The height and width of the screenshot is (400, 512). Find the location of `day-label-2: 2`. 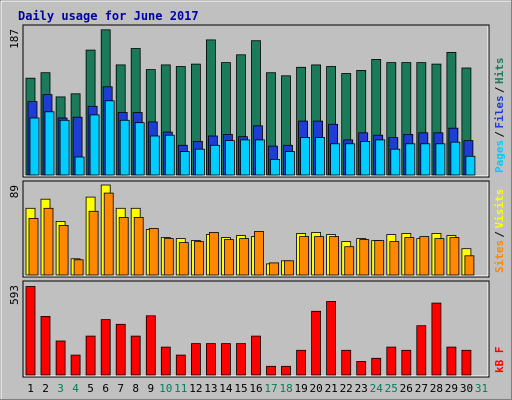

day-label-2: 2 is located at coordinates (45, 388).